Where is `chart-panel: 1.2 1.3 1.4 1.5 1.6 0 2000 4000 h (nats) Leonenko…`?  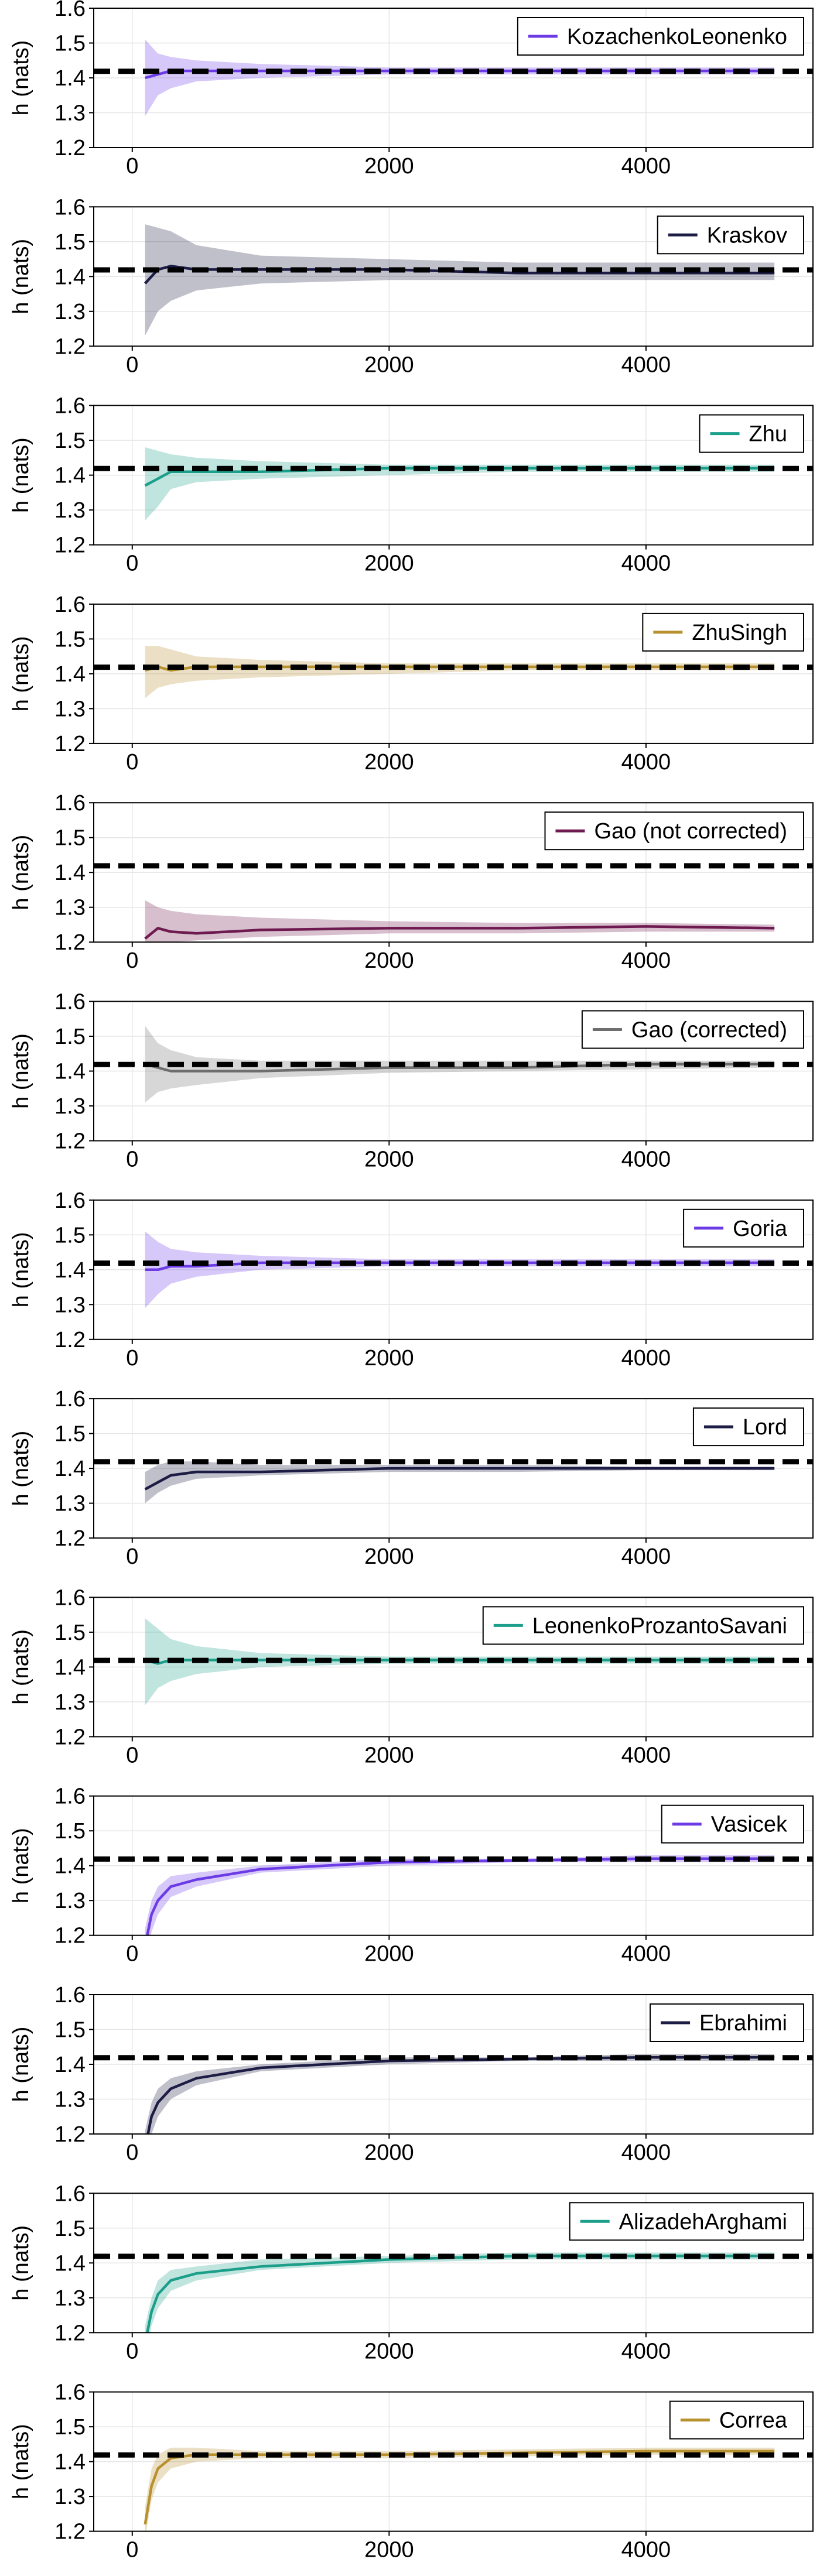
chart-panel: 1.2 1.3 1.4 1.5 1.6 0 2000 4000 h (nats) Leonenko… is located at coordinates (411, 1676).